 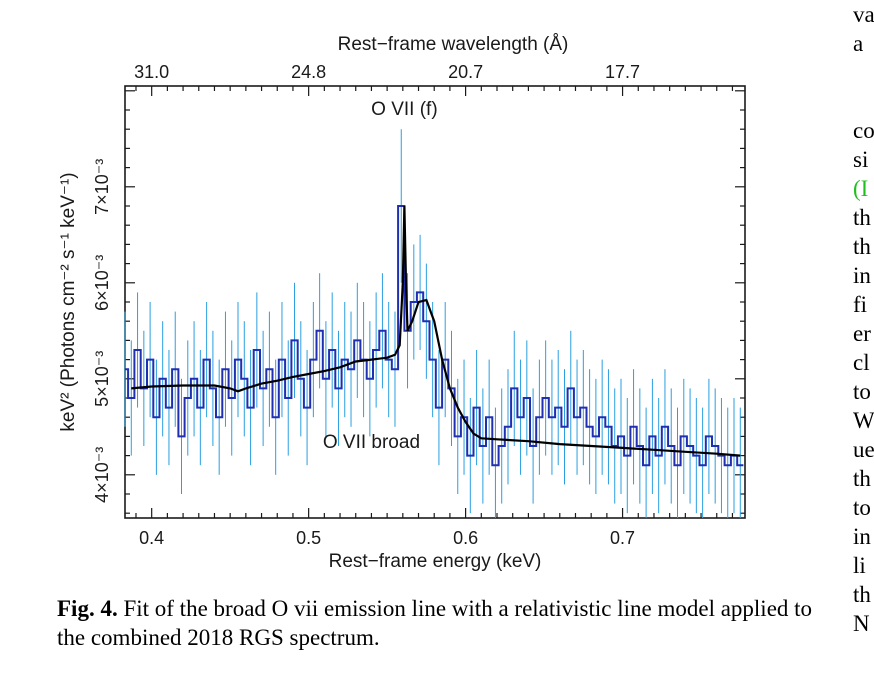 What do you see at coordinates (151, 72) in the screenshot?
I see `top-tick-label: 31.0` at bounding box center [151, 72].